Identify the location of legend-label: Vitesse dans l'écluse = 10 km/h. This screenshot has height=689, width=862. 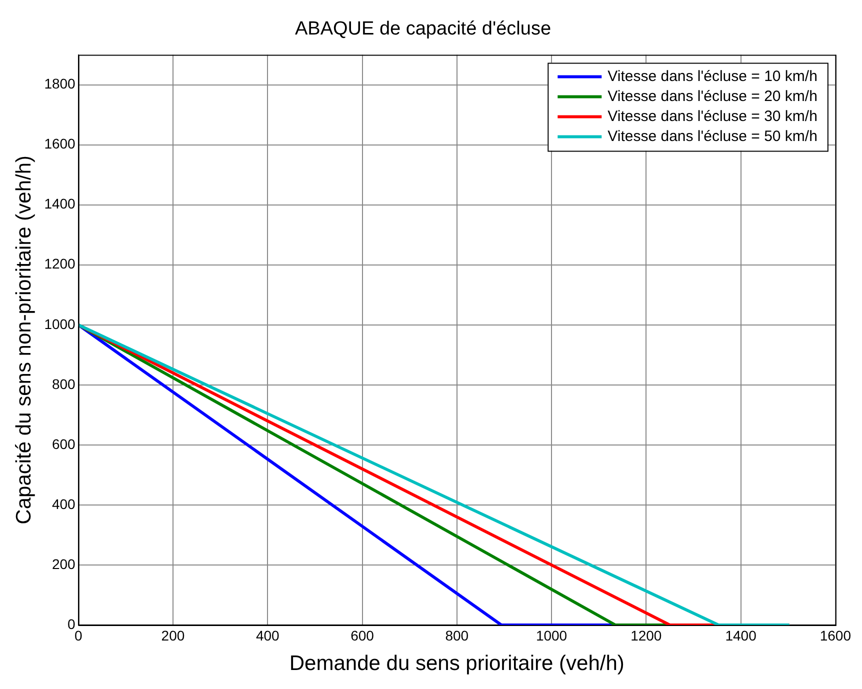
(713, 76).